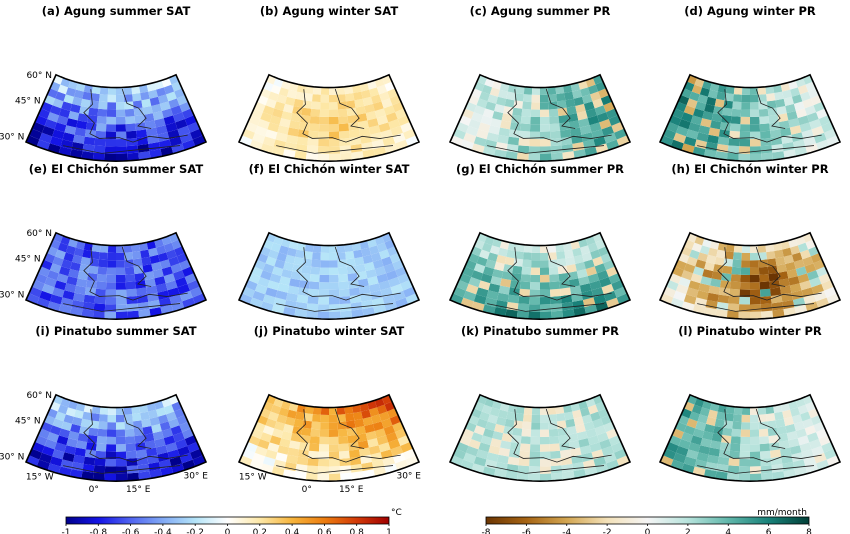 The image size is (850, 534). What do you see at coordinates (728, 531) in the screenshot?
I see `colorbar-tick-label: 4` at bounding box center [728, 531].